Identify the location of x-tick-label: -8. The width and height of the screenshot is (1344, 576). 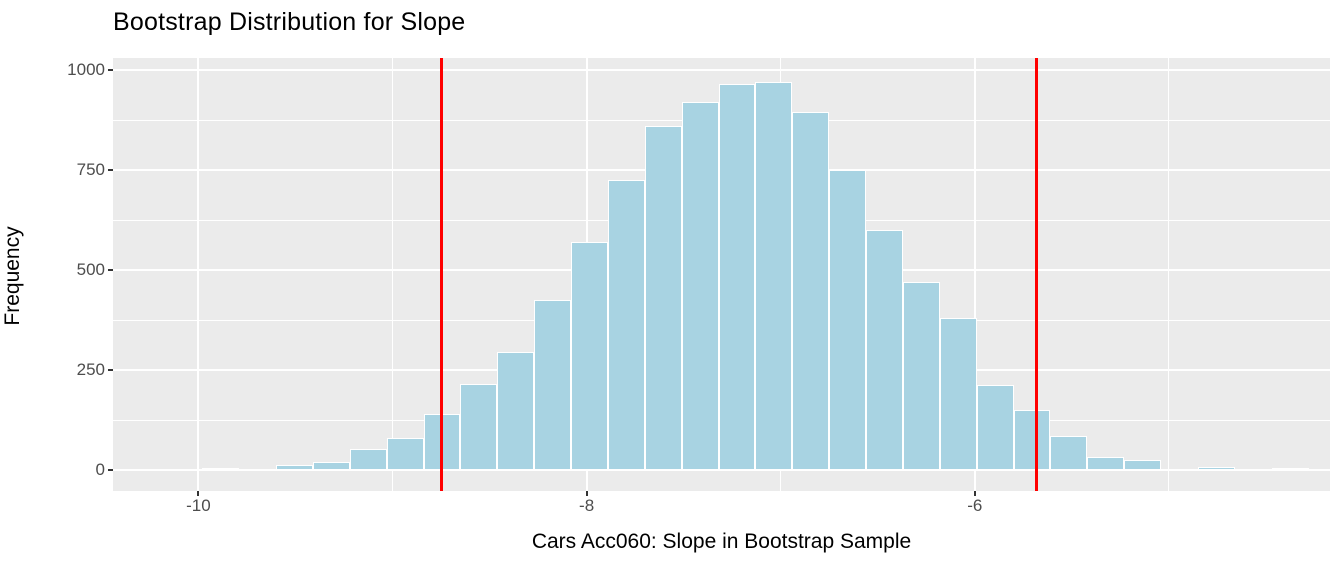
(587, 505).